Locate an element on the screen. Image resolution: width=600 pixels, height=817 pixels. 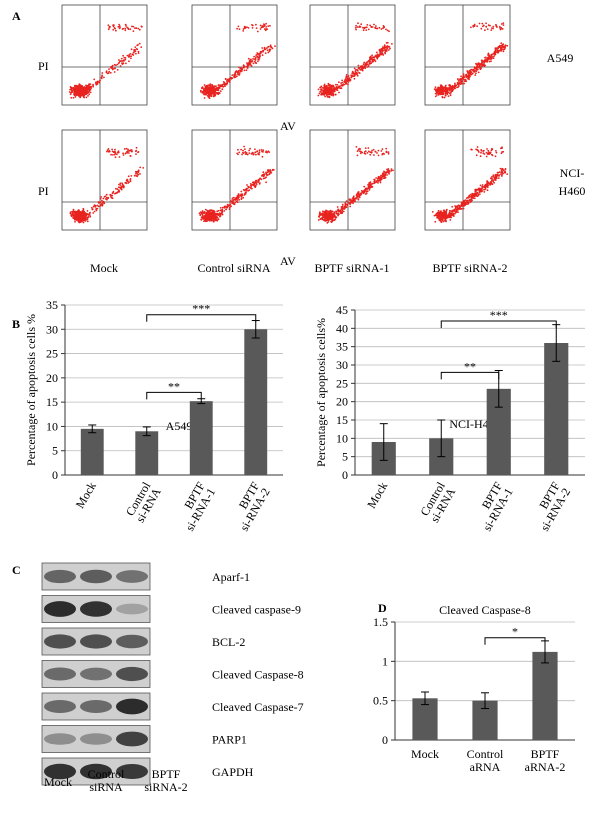
flow-plot-frame is located at coordinates (234, 180).